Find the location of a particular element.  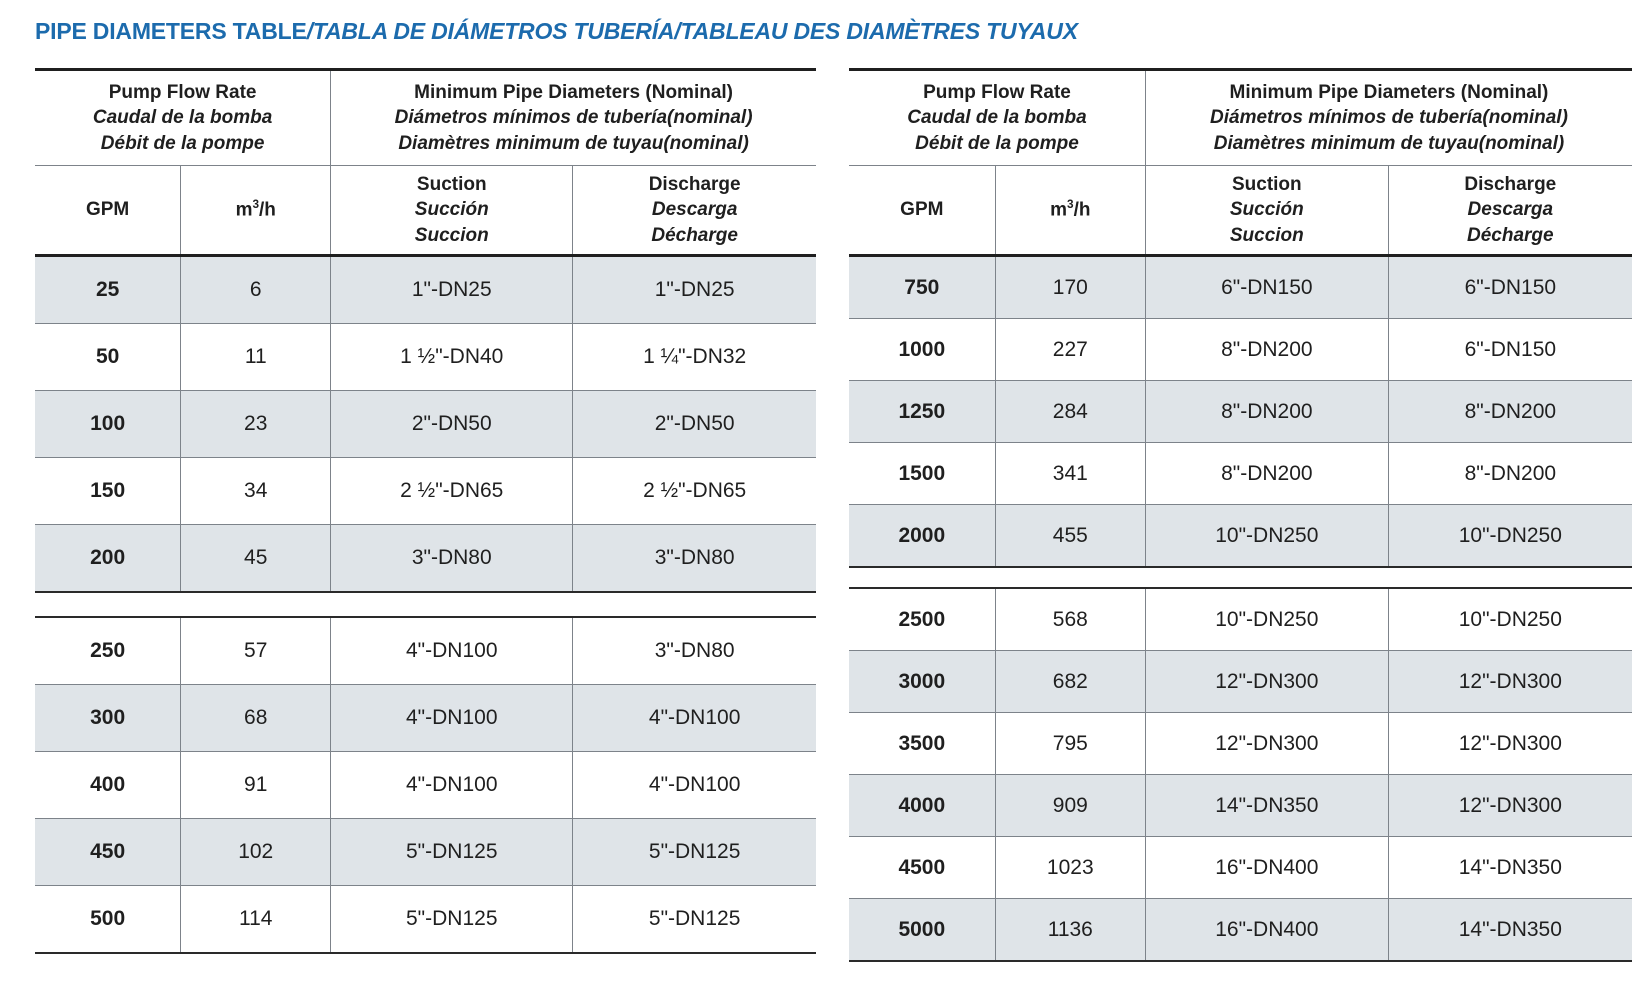

page-title-english: PIPE DIAMETERS TABLE is located at coordinates (171, 31).